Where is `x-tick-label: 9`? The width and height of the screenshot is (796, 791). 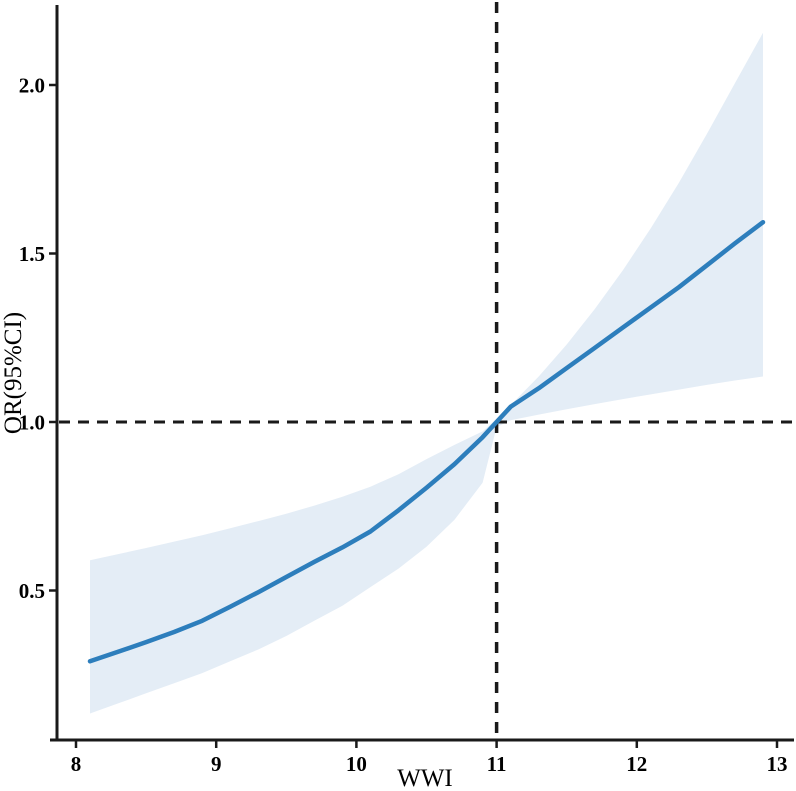
x-tick-label: 9 is located at coordinates (216, 764).